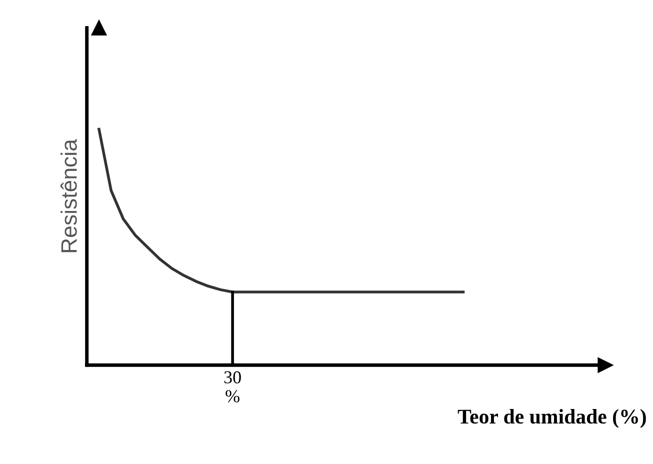  I want to click on y-axis-title: Resistência, so click(68, 195).